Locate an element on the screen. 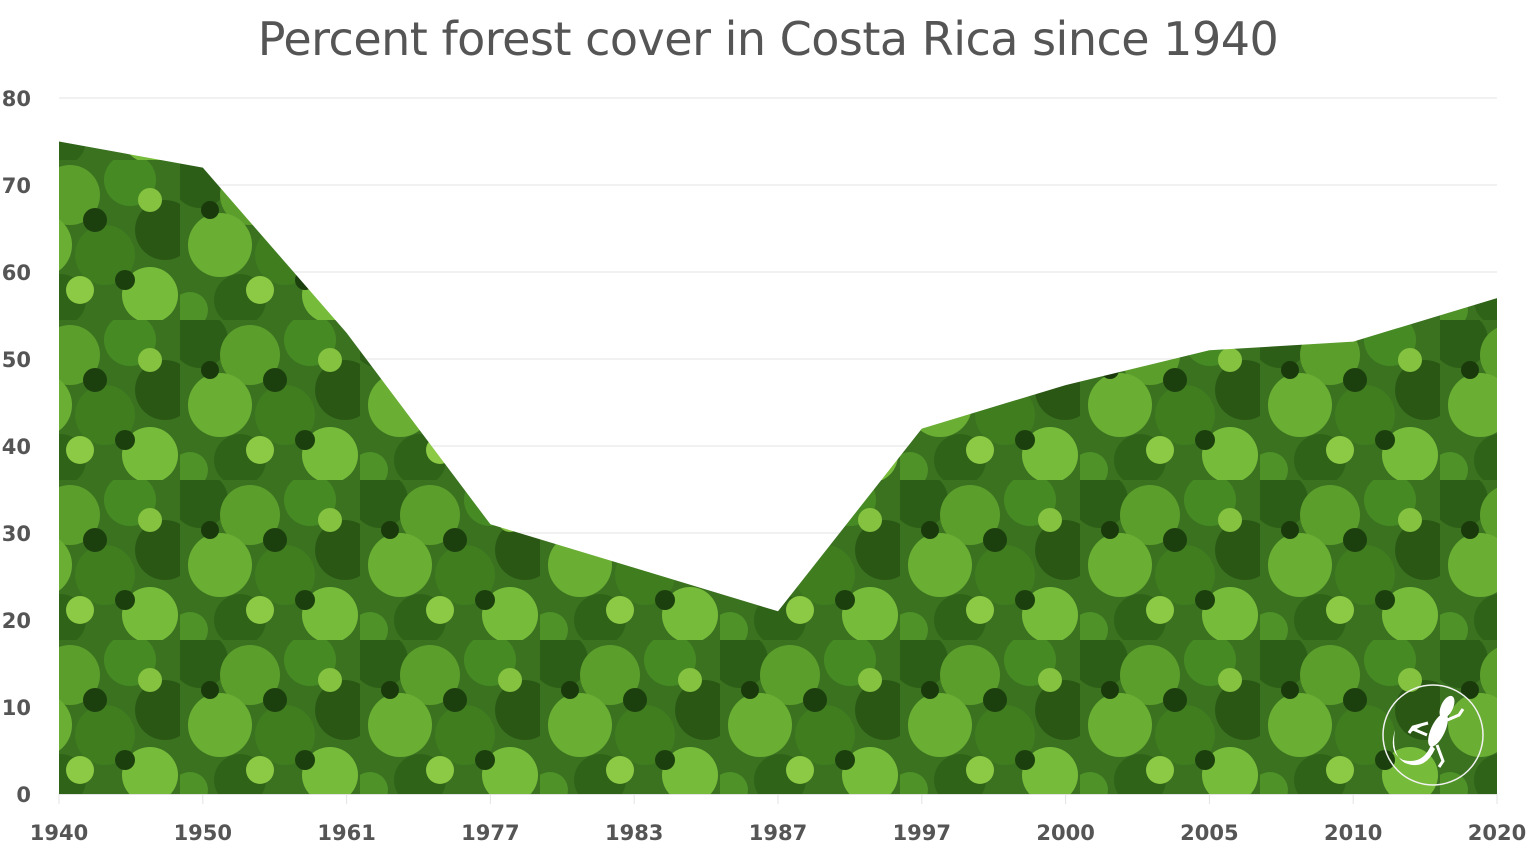 This screenshot has width=1536, height=857. y-axis: 0 10 20 30 40 50 60 70 80 is located at coordinates (16, 447).